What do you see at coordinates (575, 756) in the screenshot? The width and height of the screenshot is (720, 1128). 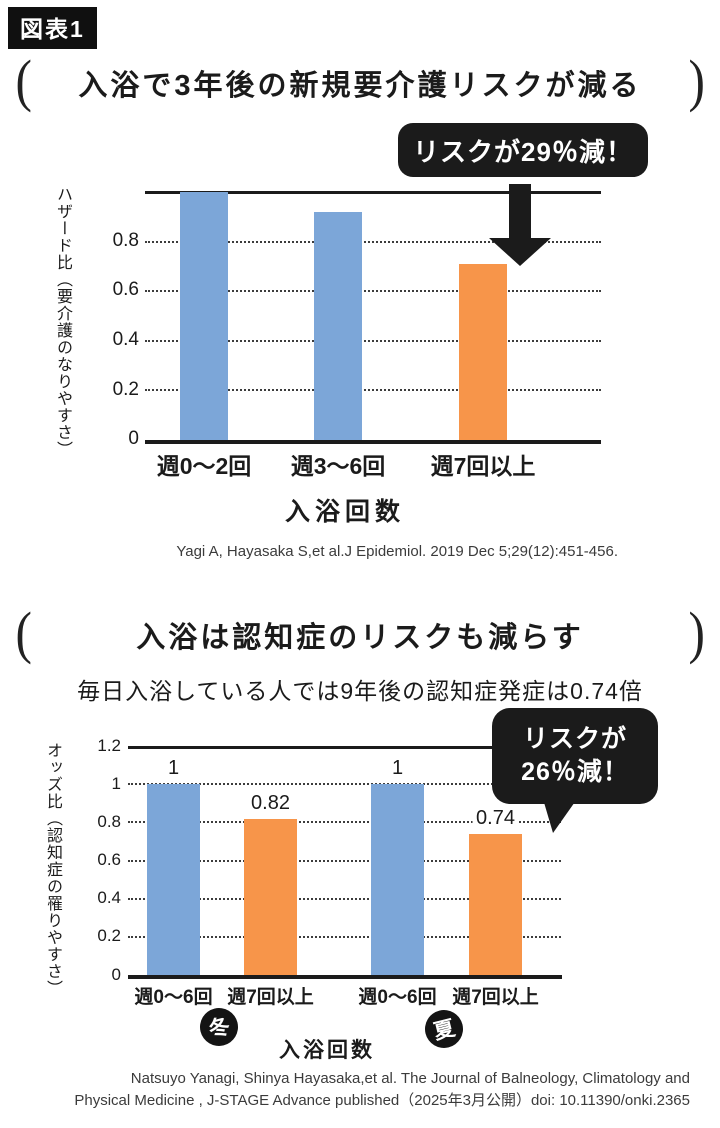 I see `chart2-risk-callout: リスクが 26％減！` at bounding box center [575, 756].